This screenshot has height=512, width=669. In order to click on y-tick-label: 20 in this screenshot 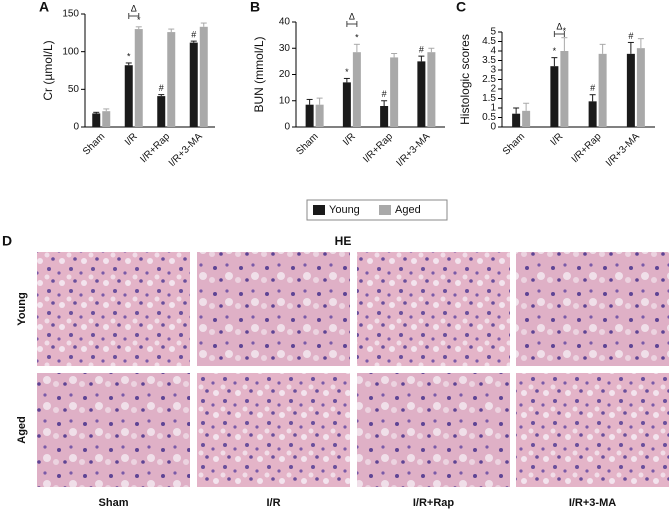, I will do `click(285, 74)`.